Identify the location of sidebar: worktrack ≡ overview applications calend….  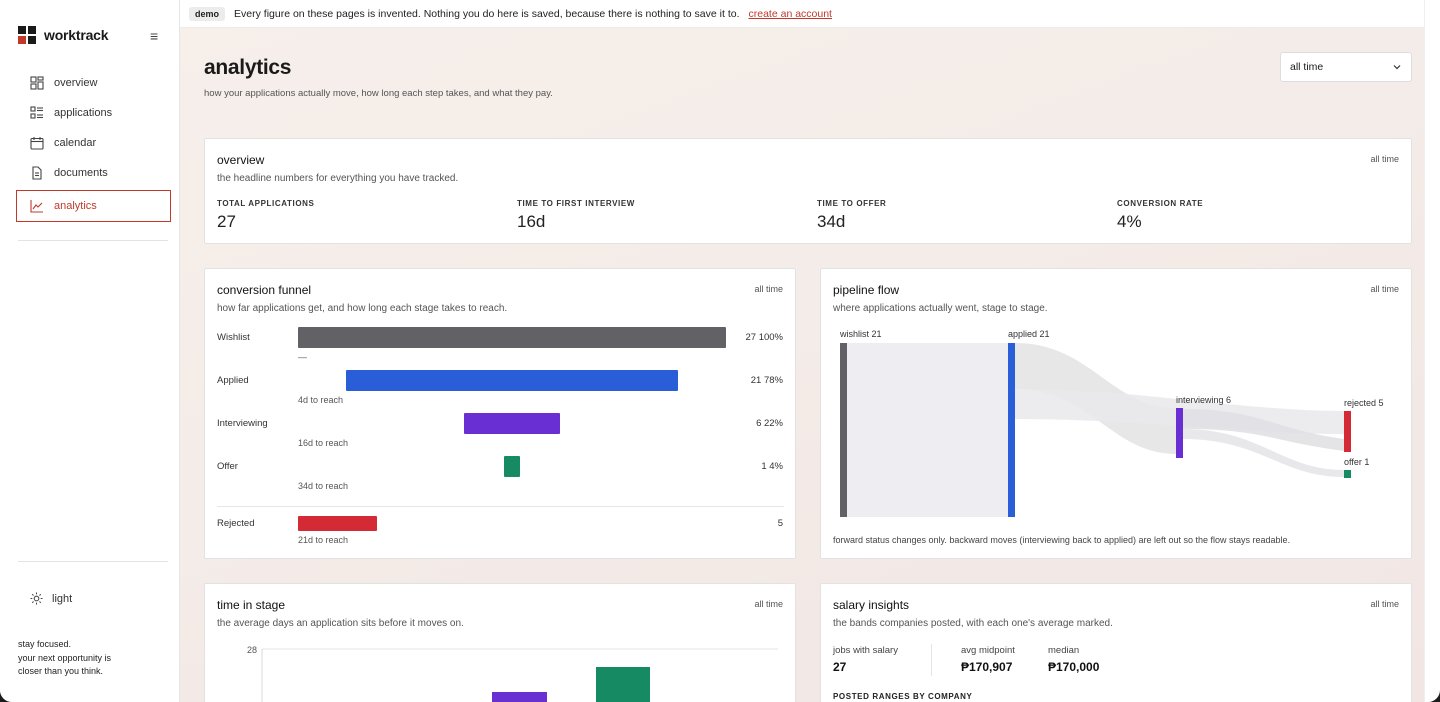
(90, 351).